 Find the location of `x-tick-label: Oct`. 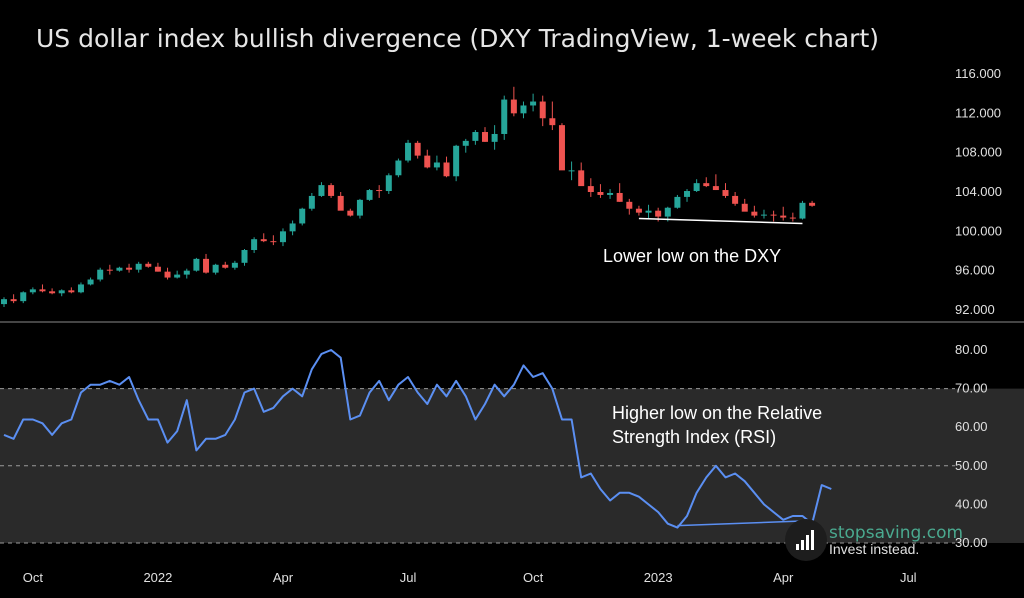

x-tick-label: Oct is located at coordinates (33, 577).